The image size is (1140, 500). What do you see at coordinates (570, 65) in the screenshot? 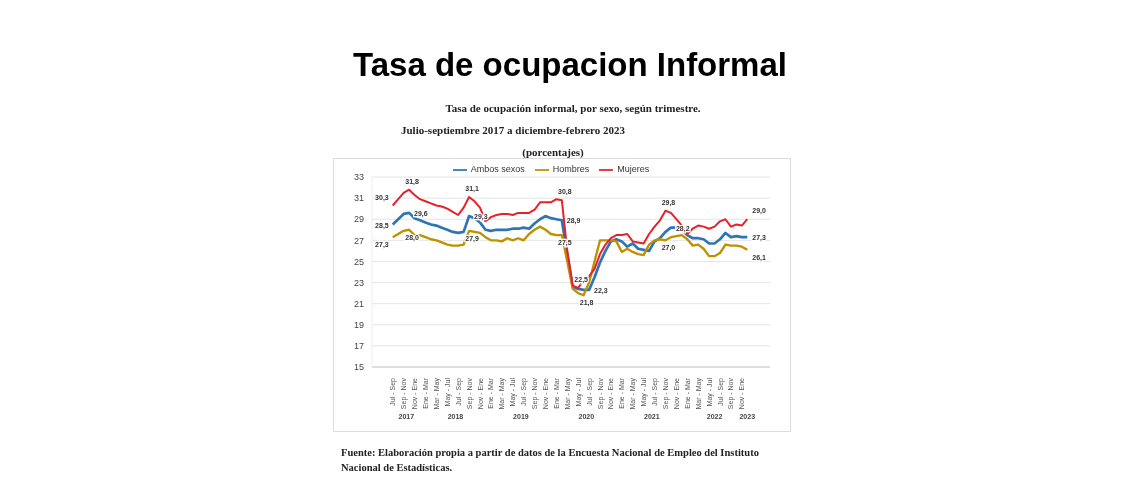
I see `chart-title: Tasa de ocupacion Informal` at bounding box center [570, 65].